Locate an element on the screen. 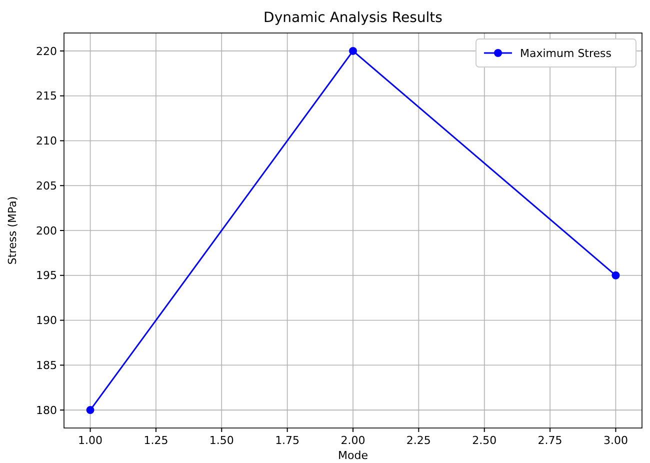 This screenshot has height=463, width=650. y-axis-title: Stress (MPa) is located at coordinates (12, 230).